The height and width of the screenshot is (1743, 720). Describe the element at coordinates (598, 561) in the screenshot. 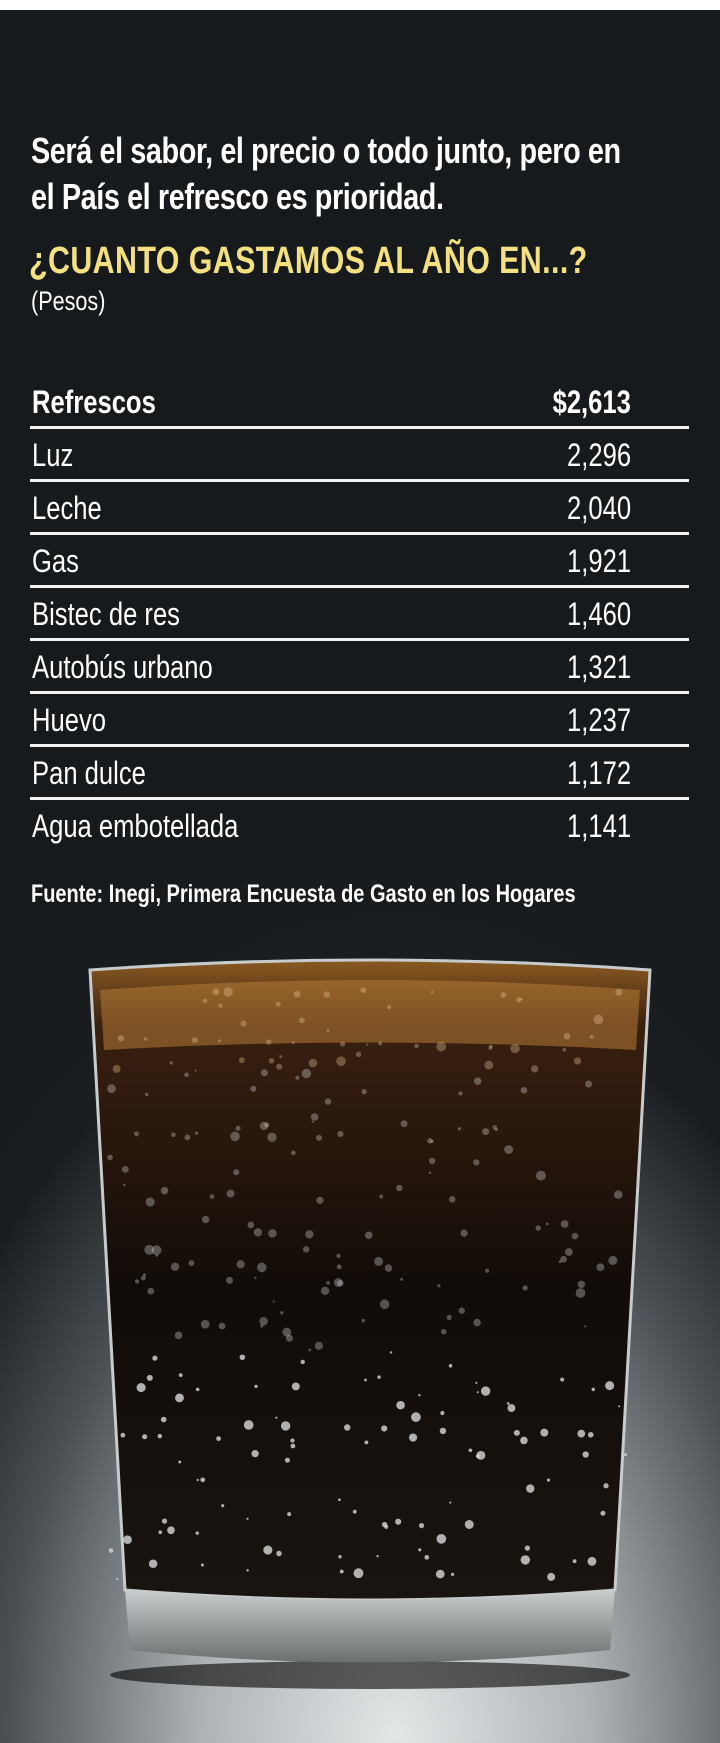

I see `row-value: 1,921` at that location.